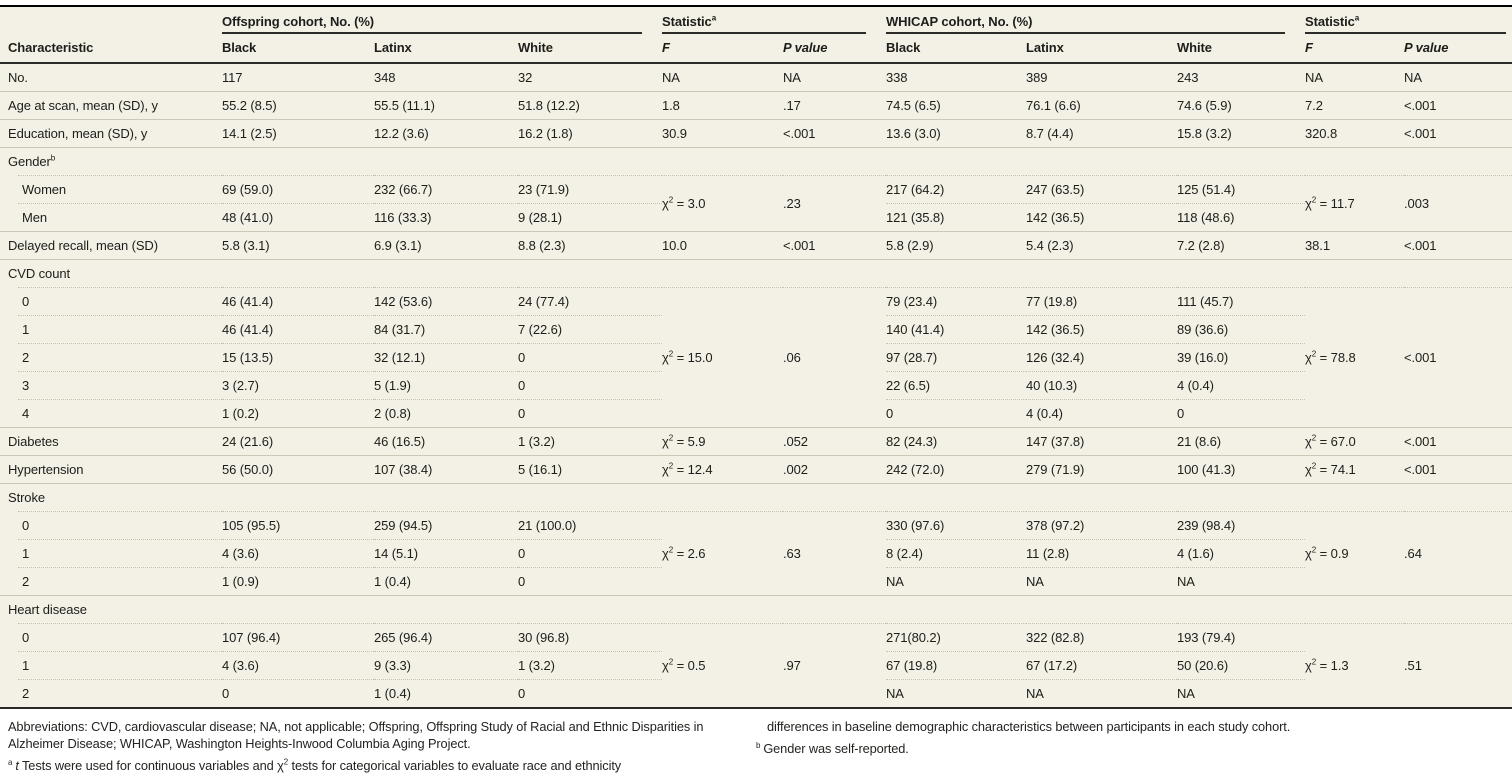 The image size is (1512, 782). What do you see at coordinates (298, 245) in the screenshot?
I see `cell: 5.8 (3.1)` at bounding box center [298, 245].